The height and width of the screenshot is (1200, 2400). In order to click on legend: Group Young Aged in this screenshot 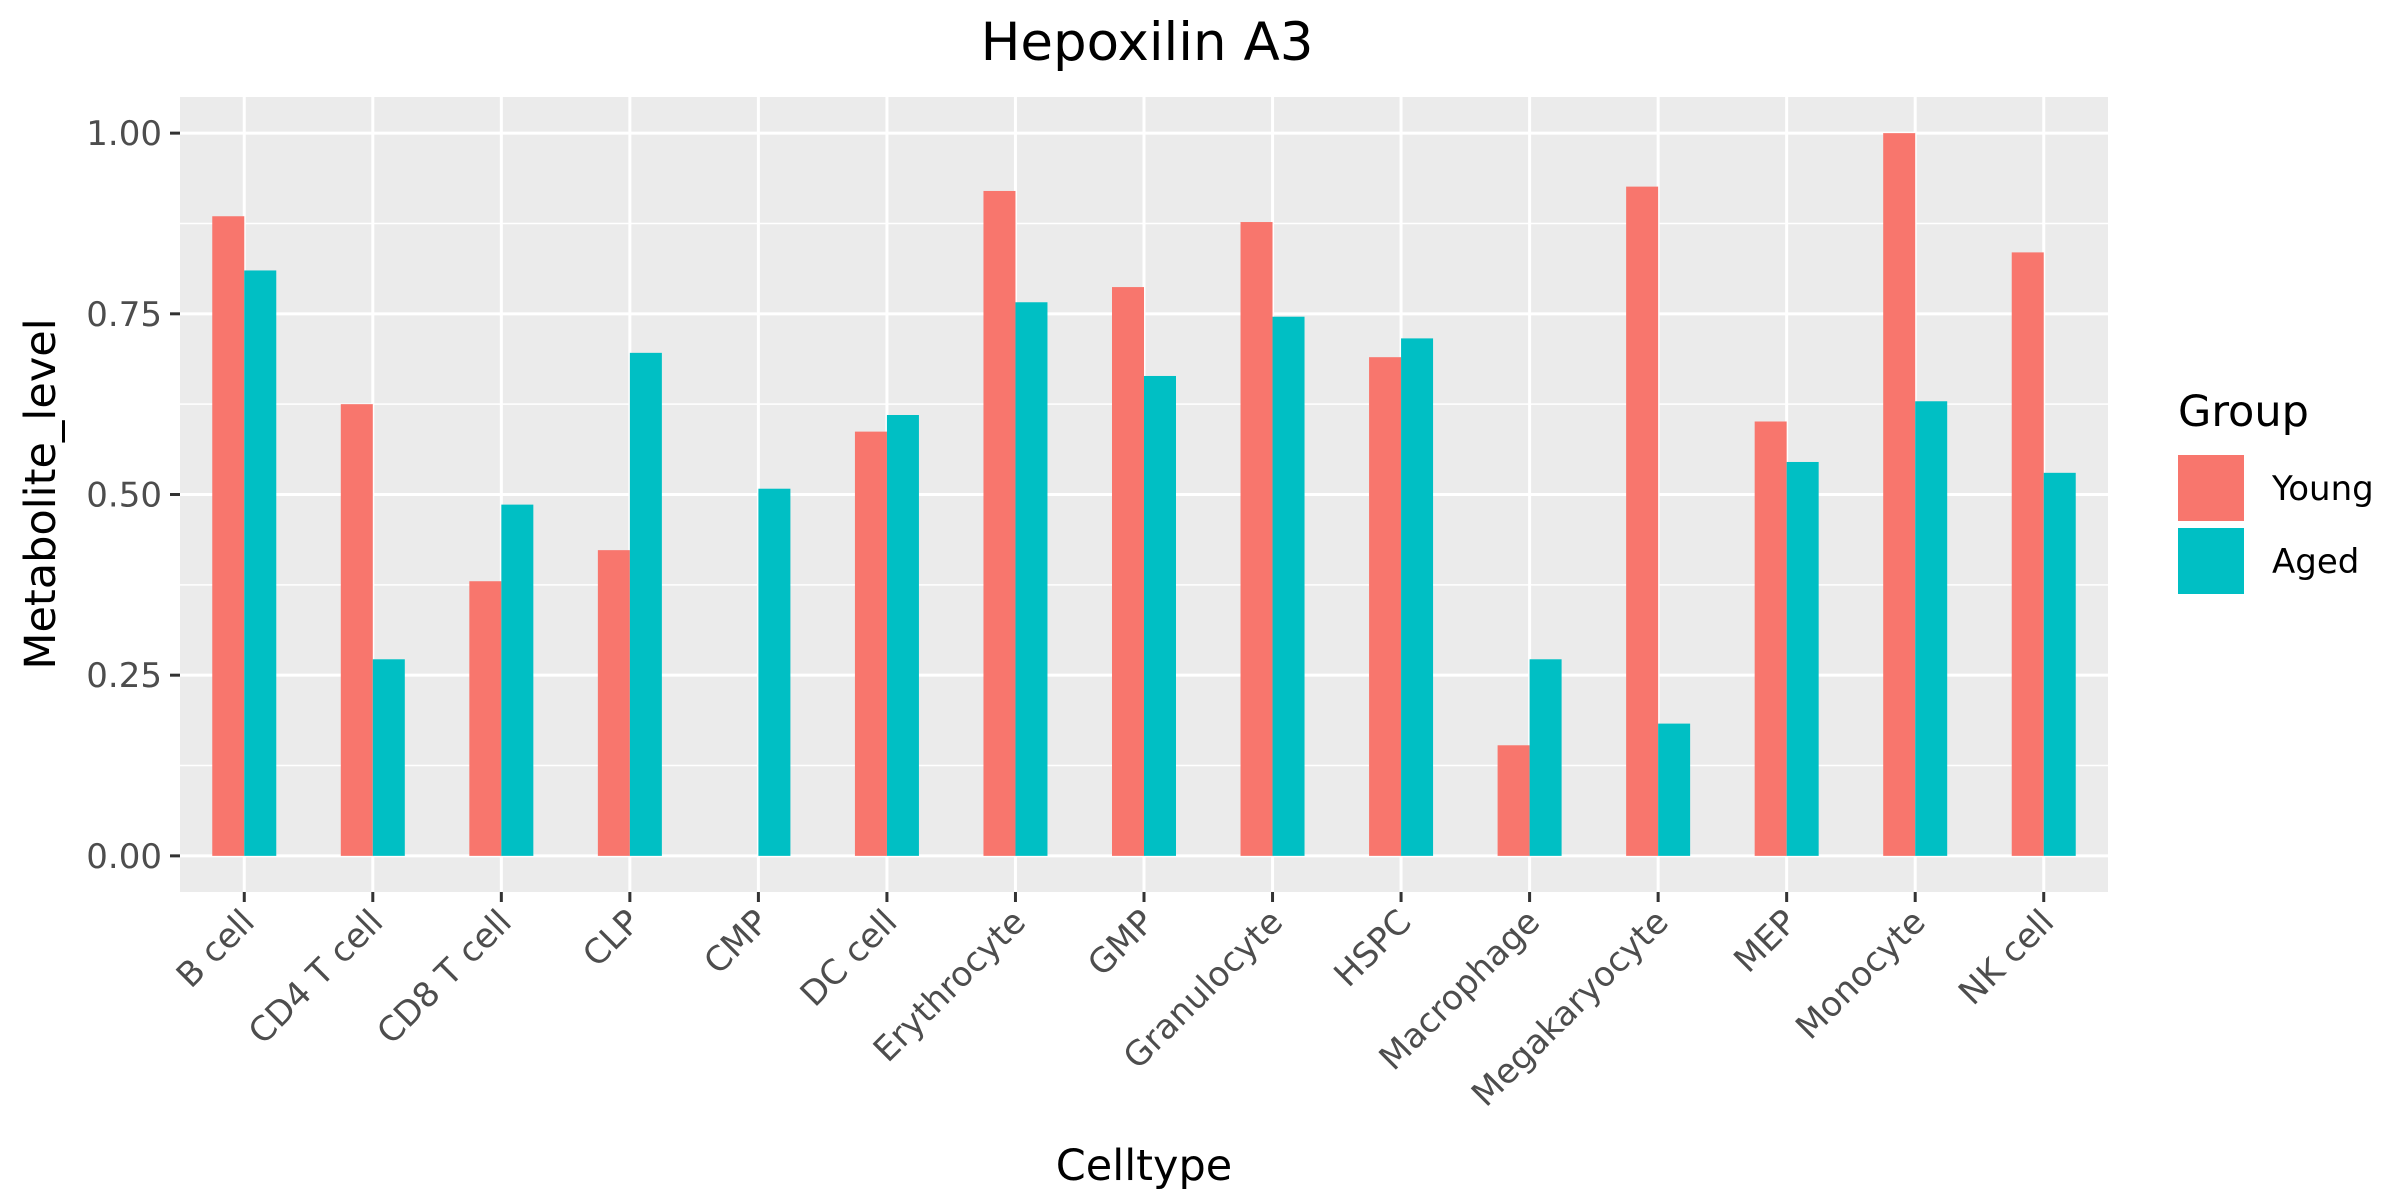, I will do `click(2276, 490)`.